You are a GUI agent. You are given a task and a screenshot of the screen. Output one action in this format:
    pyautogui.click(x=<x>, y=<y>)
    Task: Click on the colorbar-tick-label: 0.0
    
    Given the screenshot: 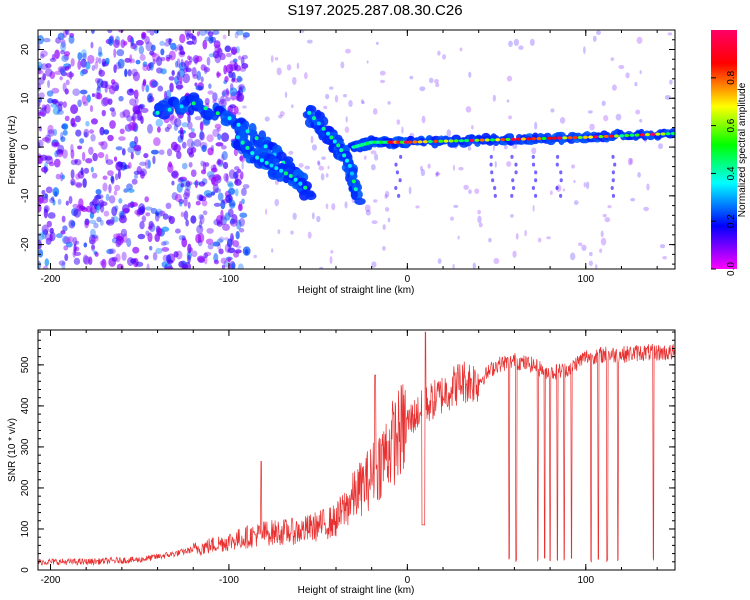 What is the action you would take?
    pyautogui.click(x=731, y=269)
    